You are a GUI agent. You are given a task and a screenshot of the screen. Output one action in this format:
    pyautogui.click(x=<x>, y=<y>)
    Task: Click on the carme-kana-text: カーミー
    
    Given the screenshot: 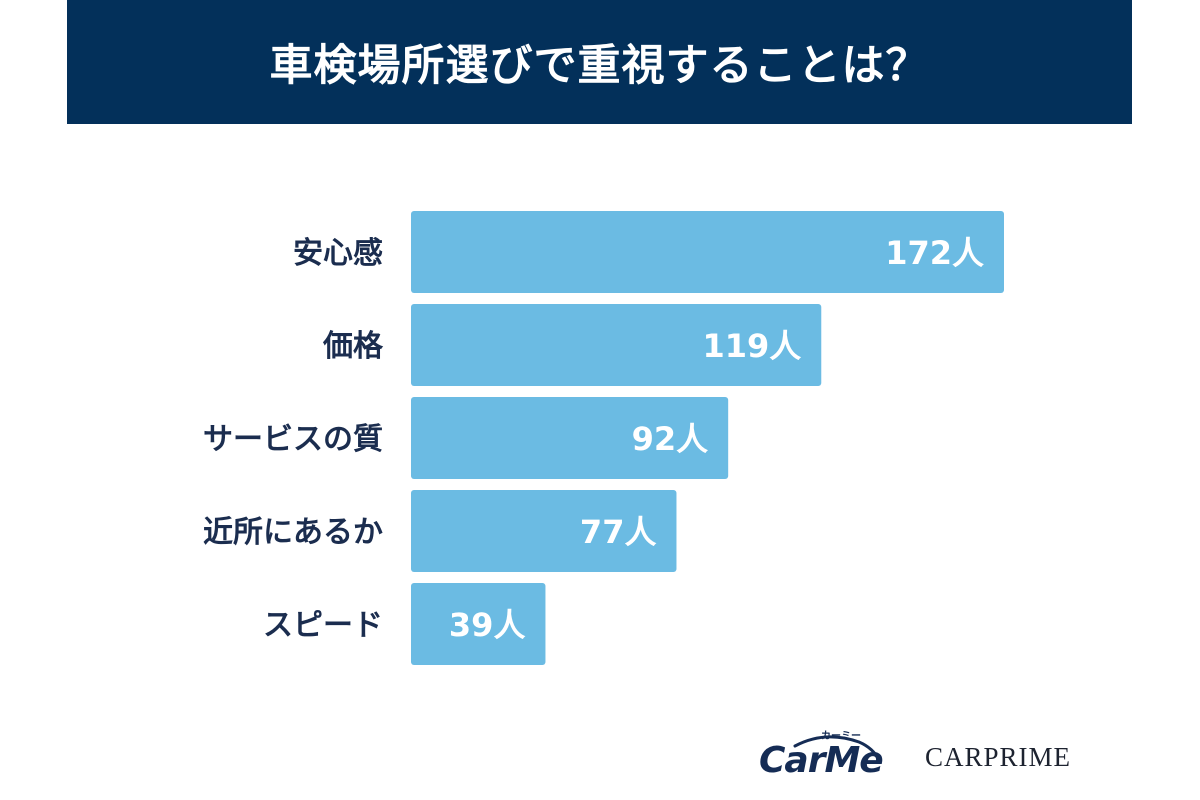 What is the action you would take?
    pyautogui.click(x=841, y=736)
    